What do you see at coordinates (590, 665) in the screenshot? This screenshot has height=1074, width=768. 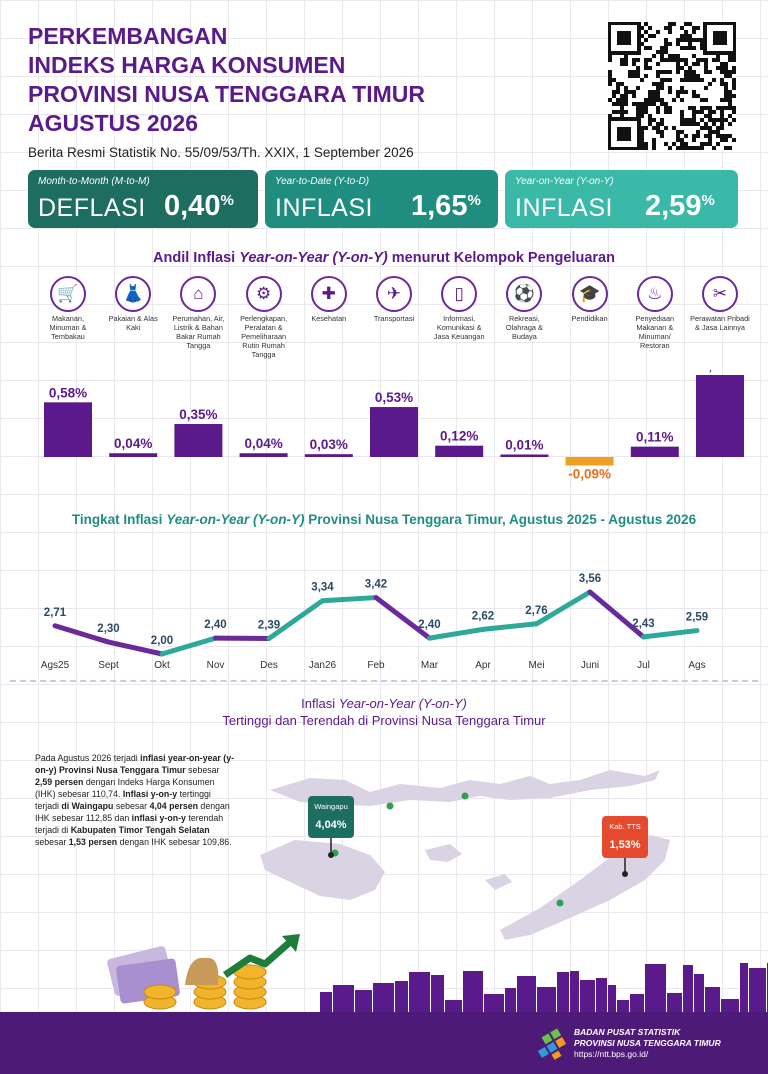 I see `x-tick-label: Juni` at bounding box center [590, 665].